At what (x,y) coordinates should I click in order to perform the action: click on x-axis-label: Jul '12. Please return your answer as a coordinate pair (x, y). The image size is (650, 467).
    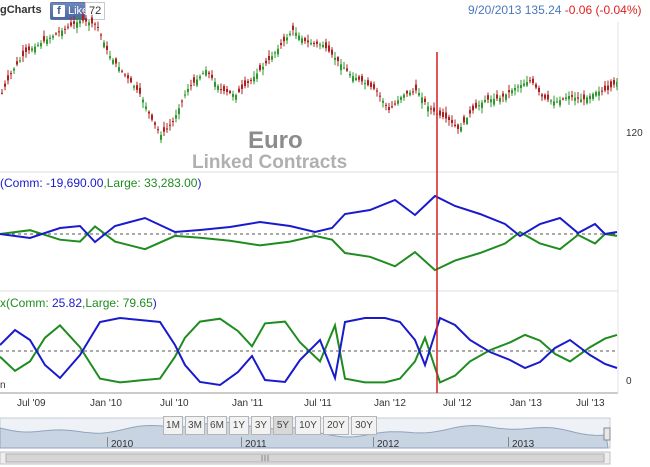
    Looking at the image, I should click on (457, 403).